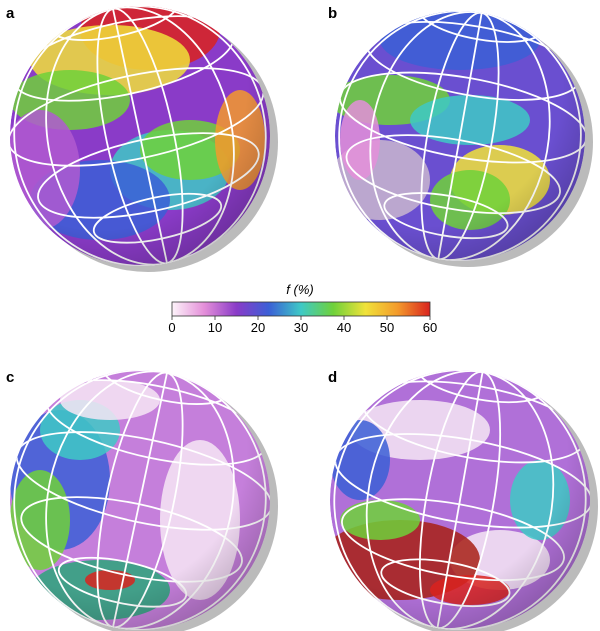  What do you see at coordinates (387, 327) in the screenshot?
I see `tick-label: 50` at bounding box center [387, 327].